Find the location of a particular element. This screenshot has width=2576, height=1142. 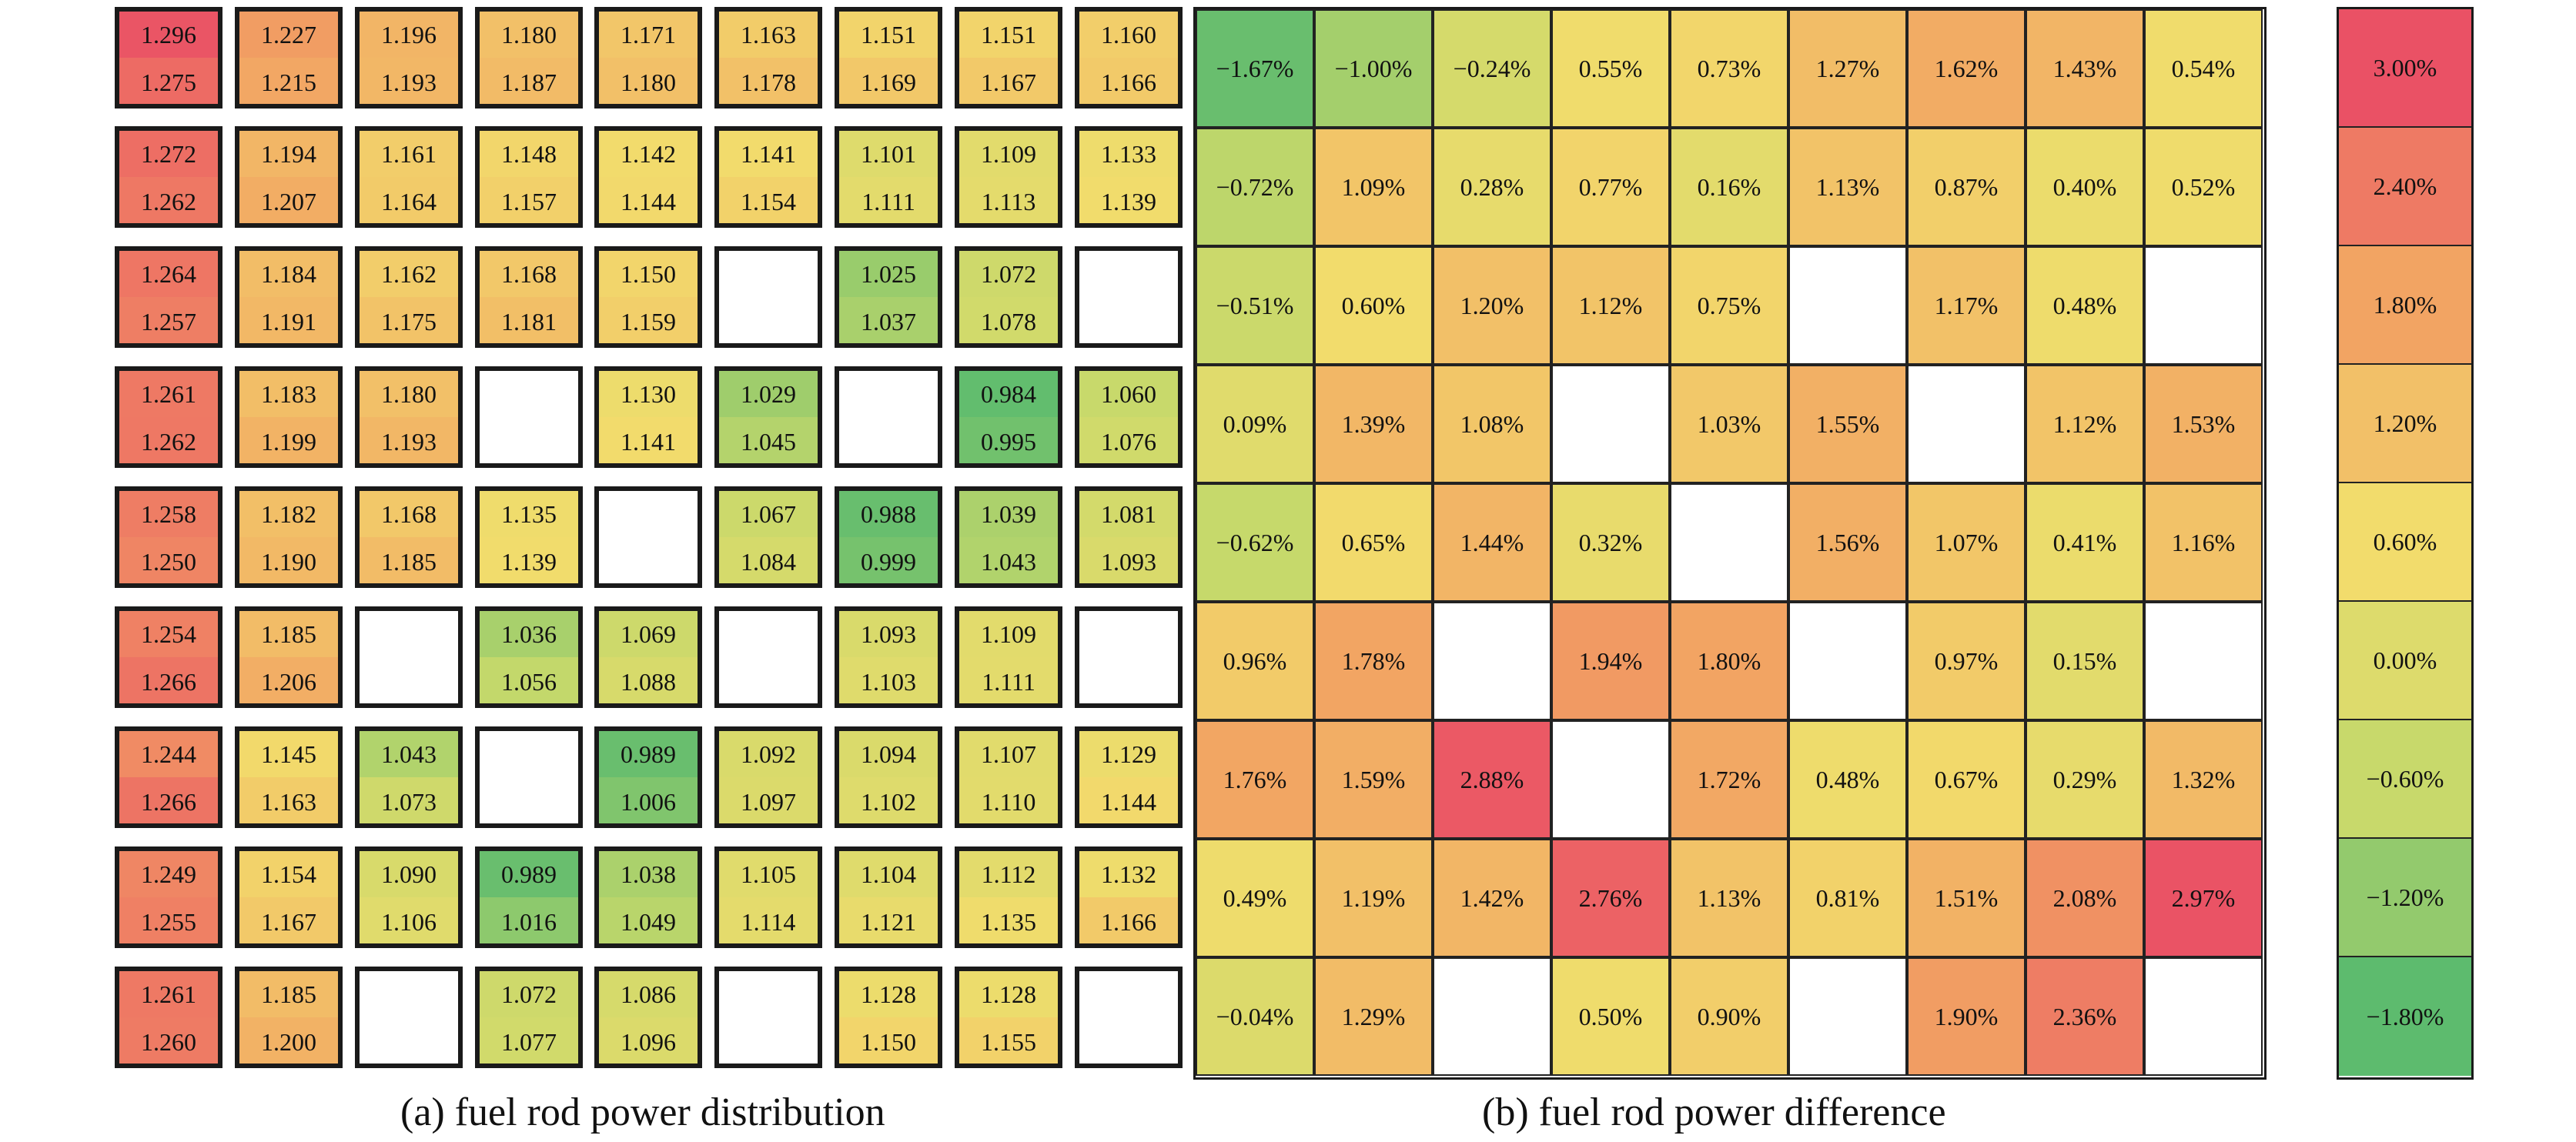

difference-cell: 1.12% is located at coordinates (2085, 424).